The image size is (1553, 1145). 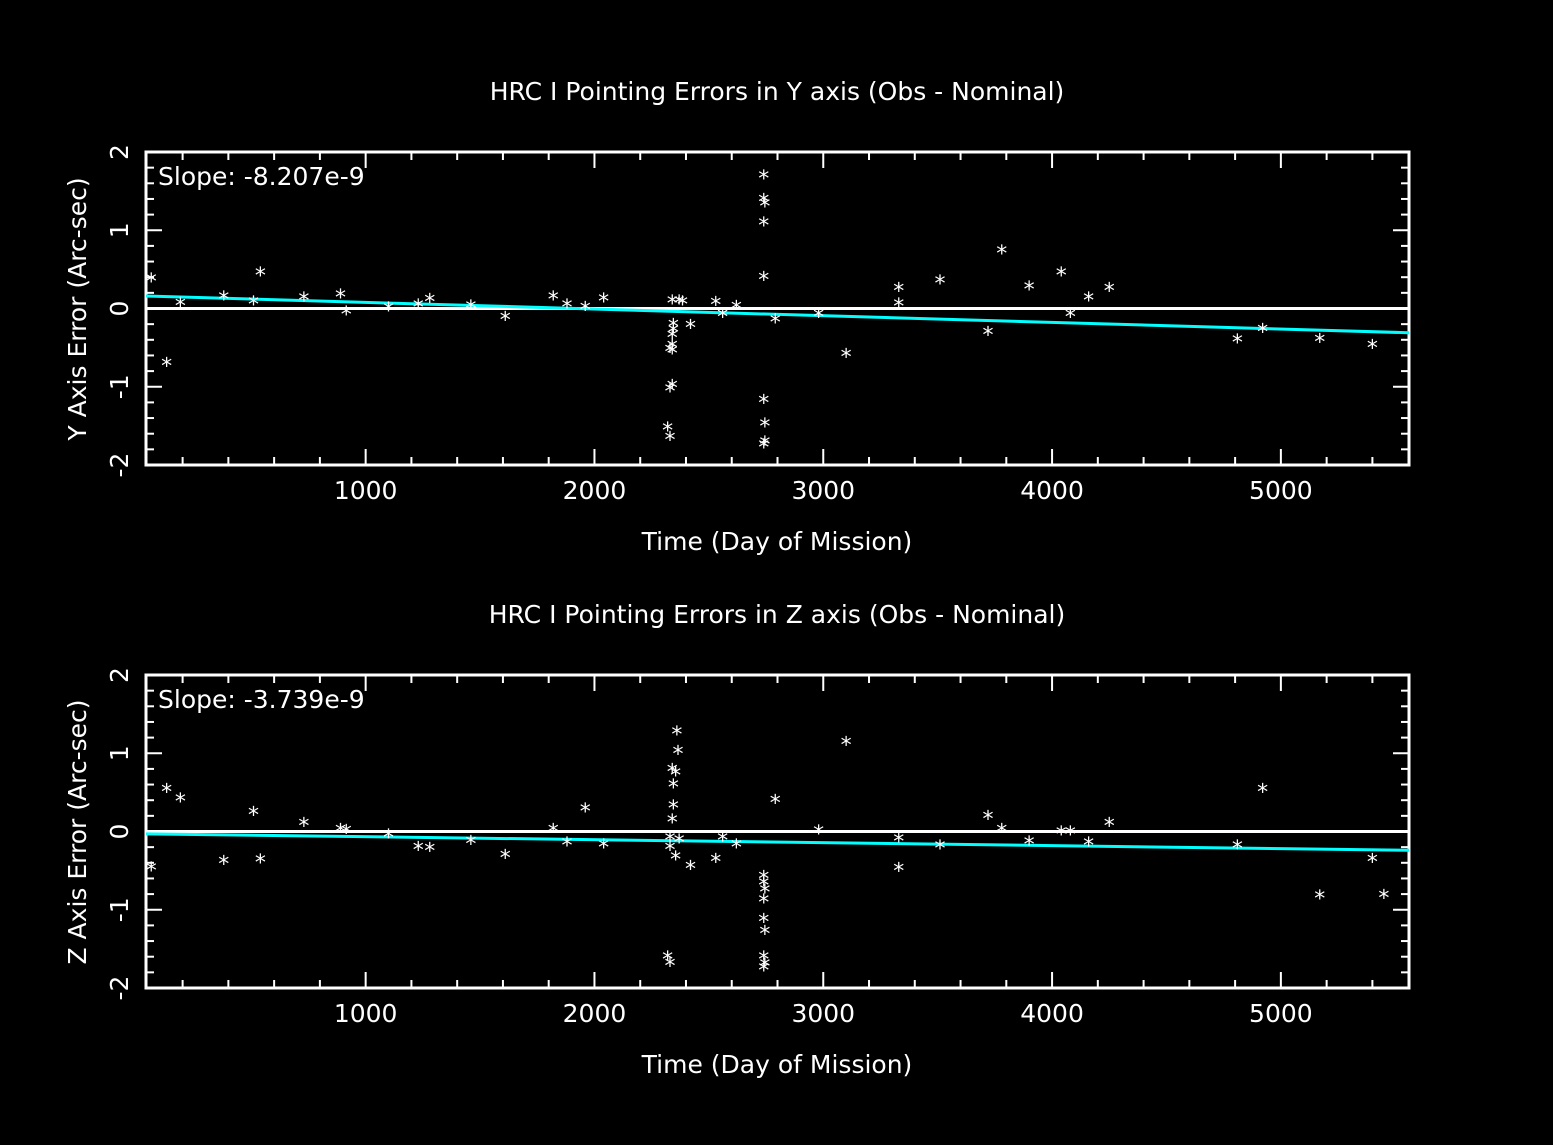 What do you see at coordinates (77, 831) in the screenshot?
I see `z-panel-y-axis-label: Z Axis Error (Arc-sec)` at bounding box center [77, 831].